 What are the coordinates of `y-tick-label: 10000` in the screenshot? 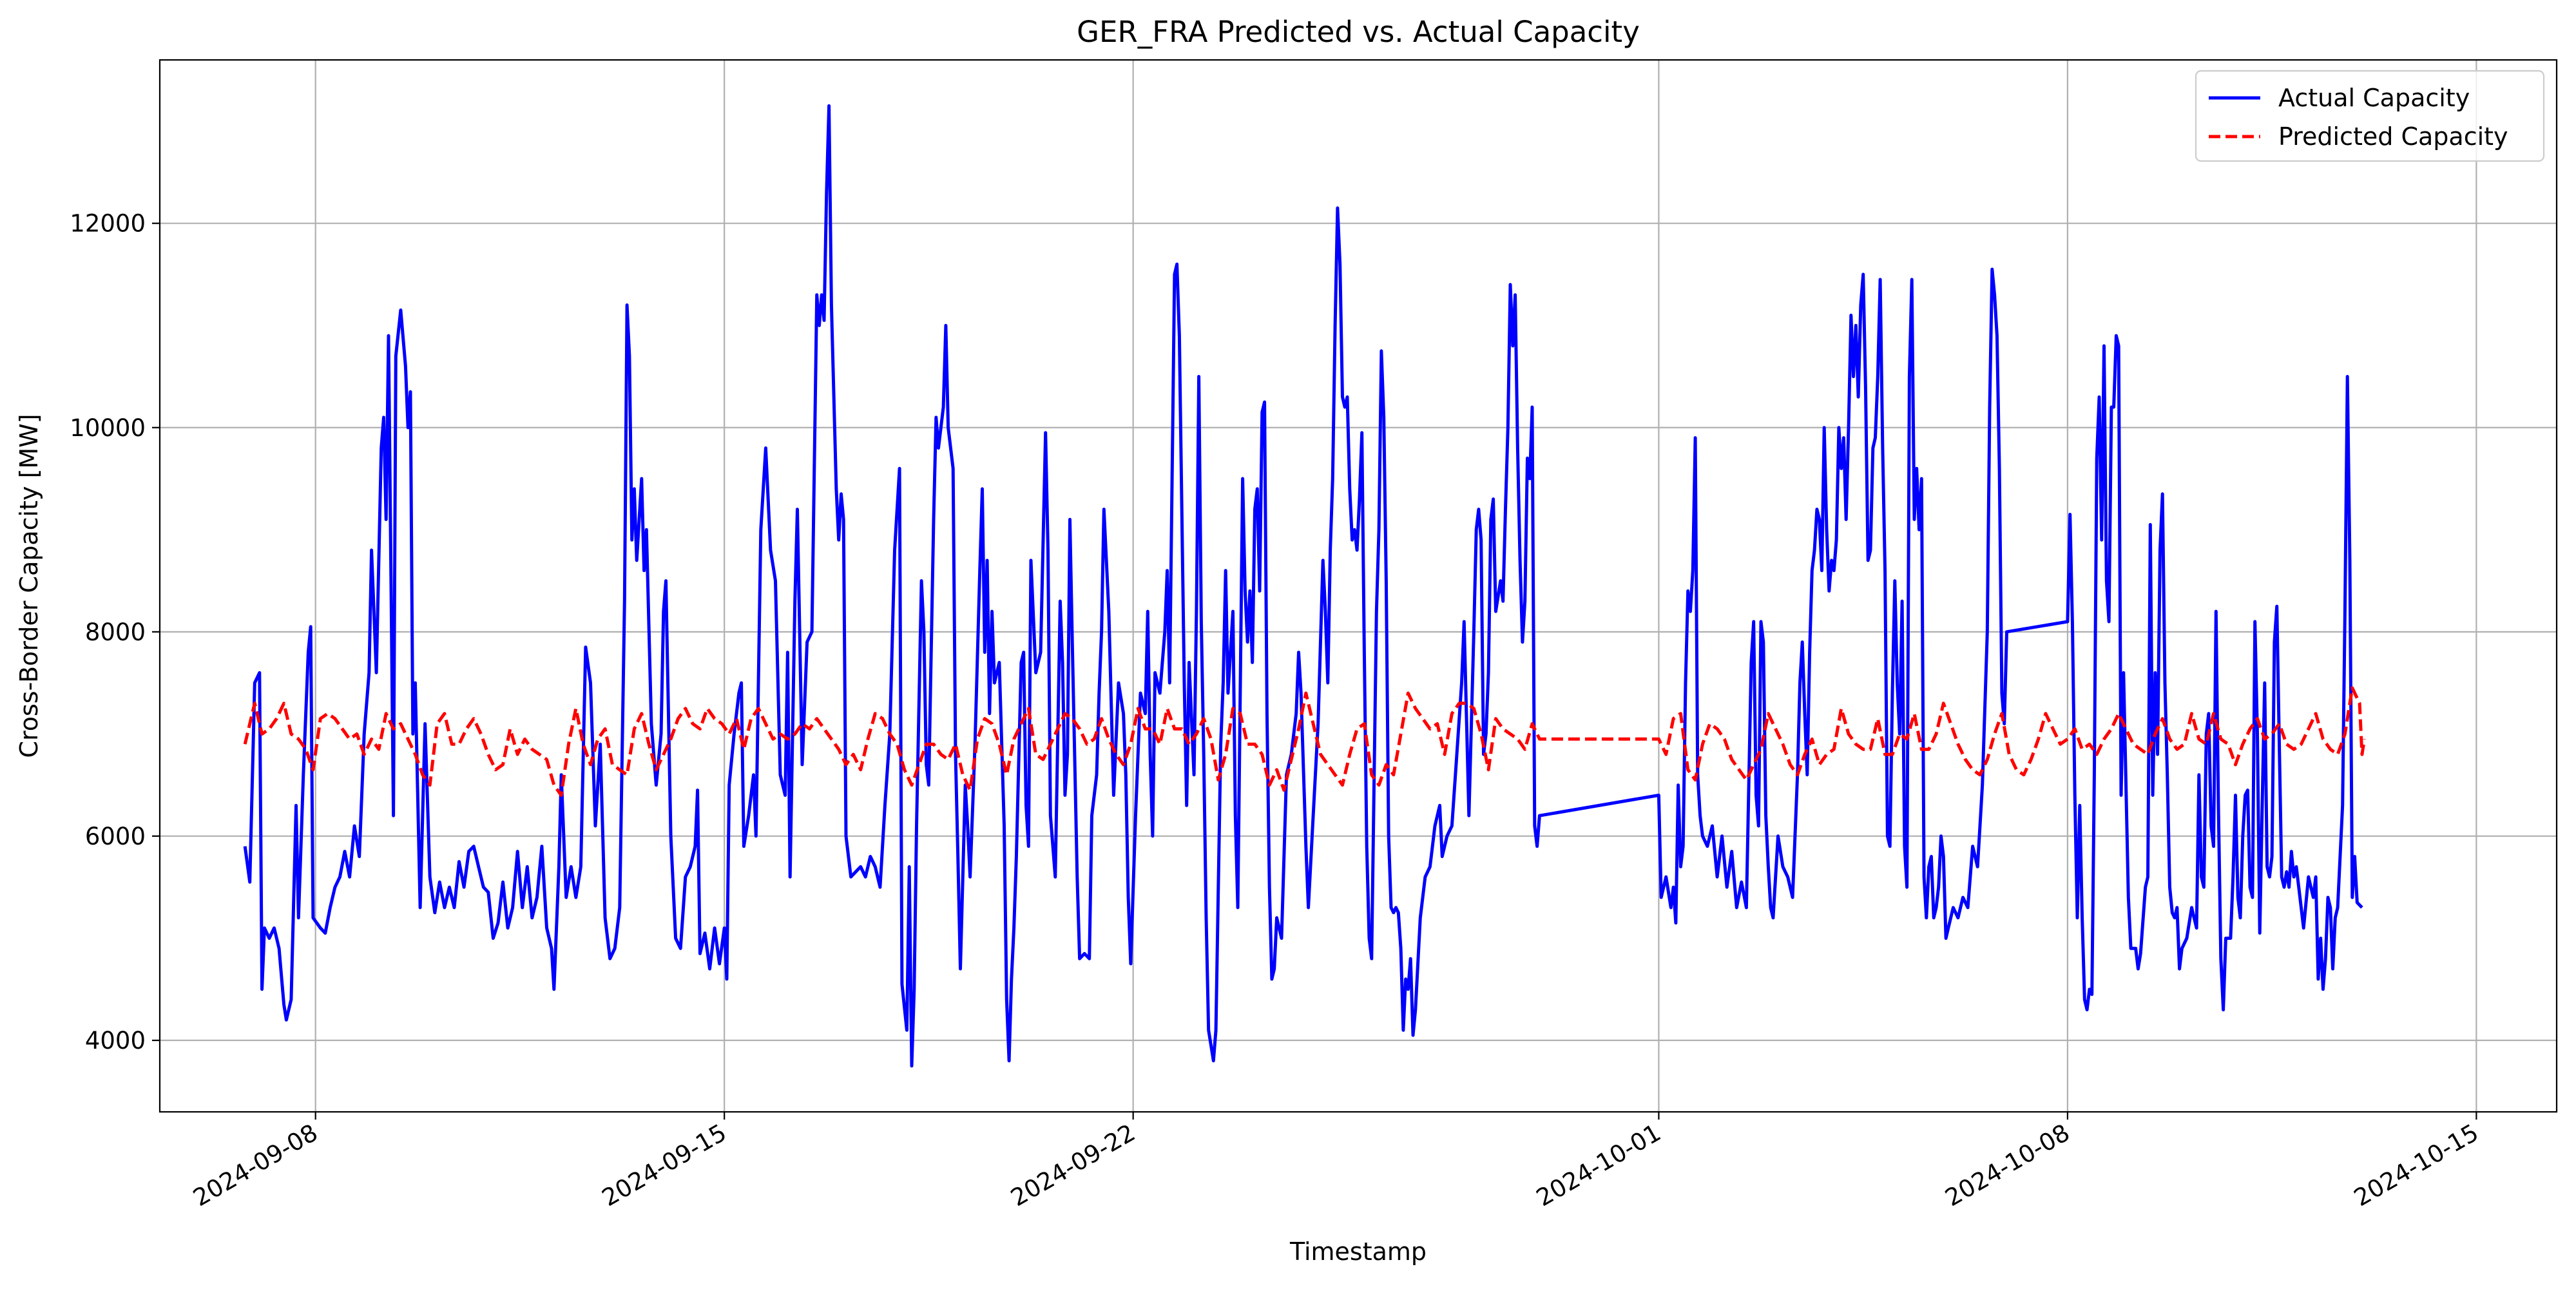 It's located at (108, 428).